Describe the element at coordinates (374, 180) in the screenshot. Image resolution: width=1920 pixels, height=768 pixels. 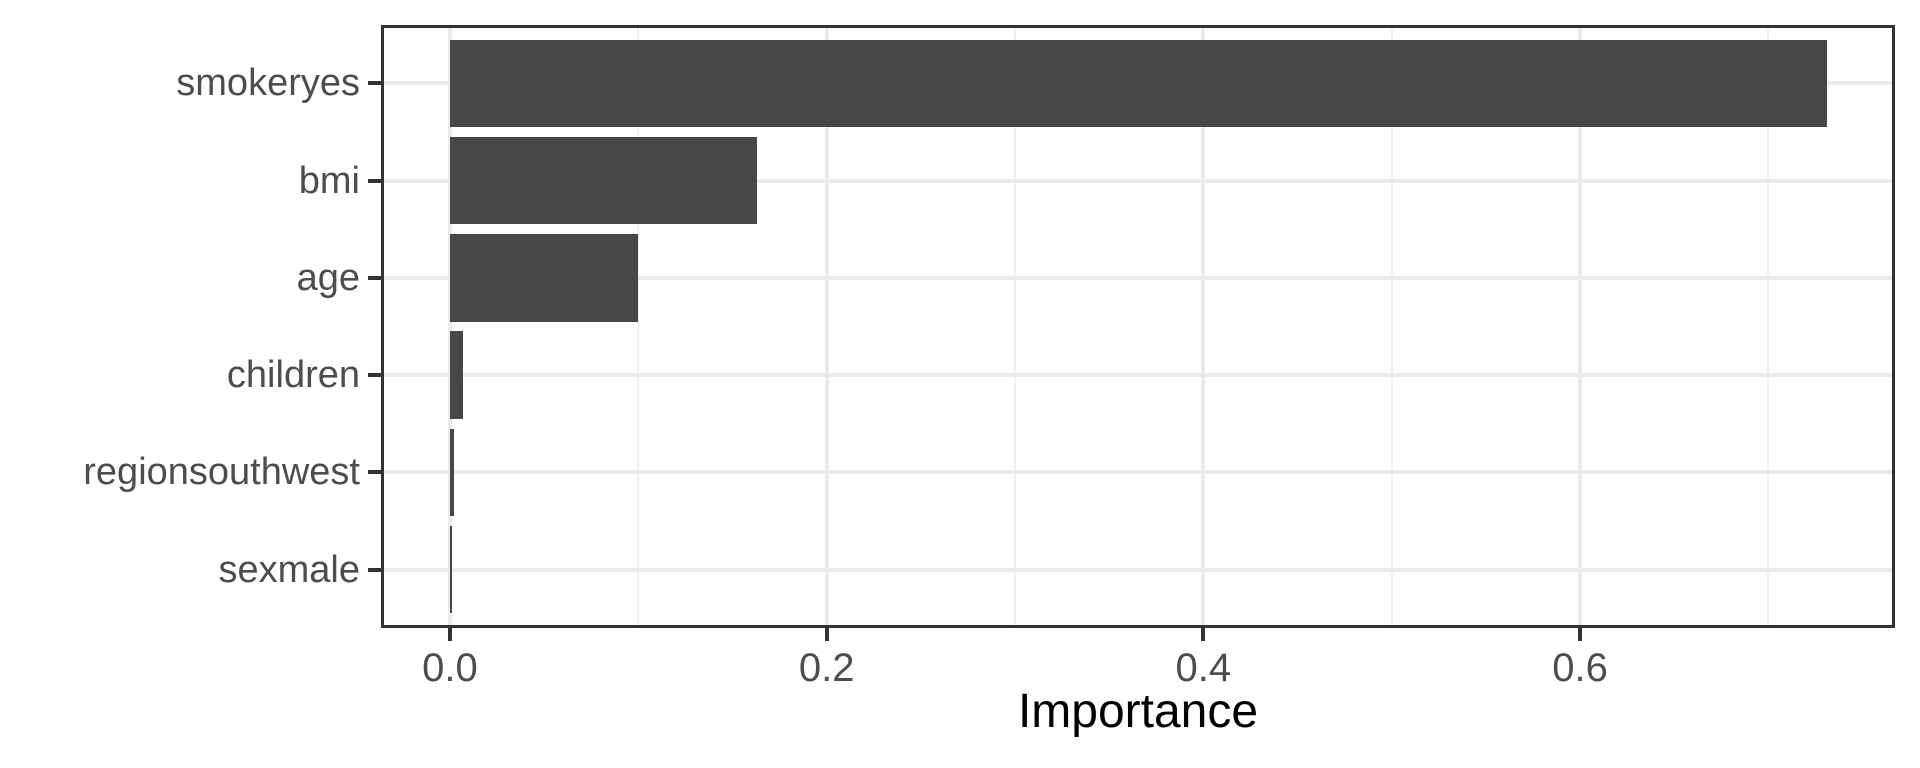
I see `y-tick-bmi` at that location.